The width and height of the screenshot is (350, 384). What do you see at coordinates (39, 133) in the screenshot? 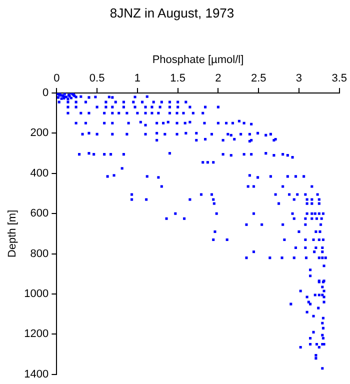
I see `y-tick-label: 200` at bounding box center [39, 133].